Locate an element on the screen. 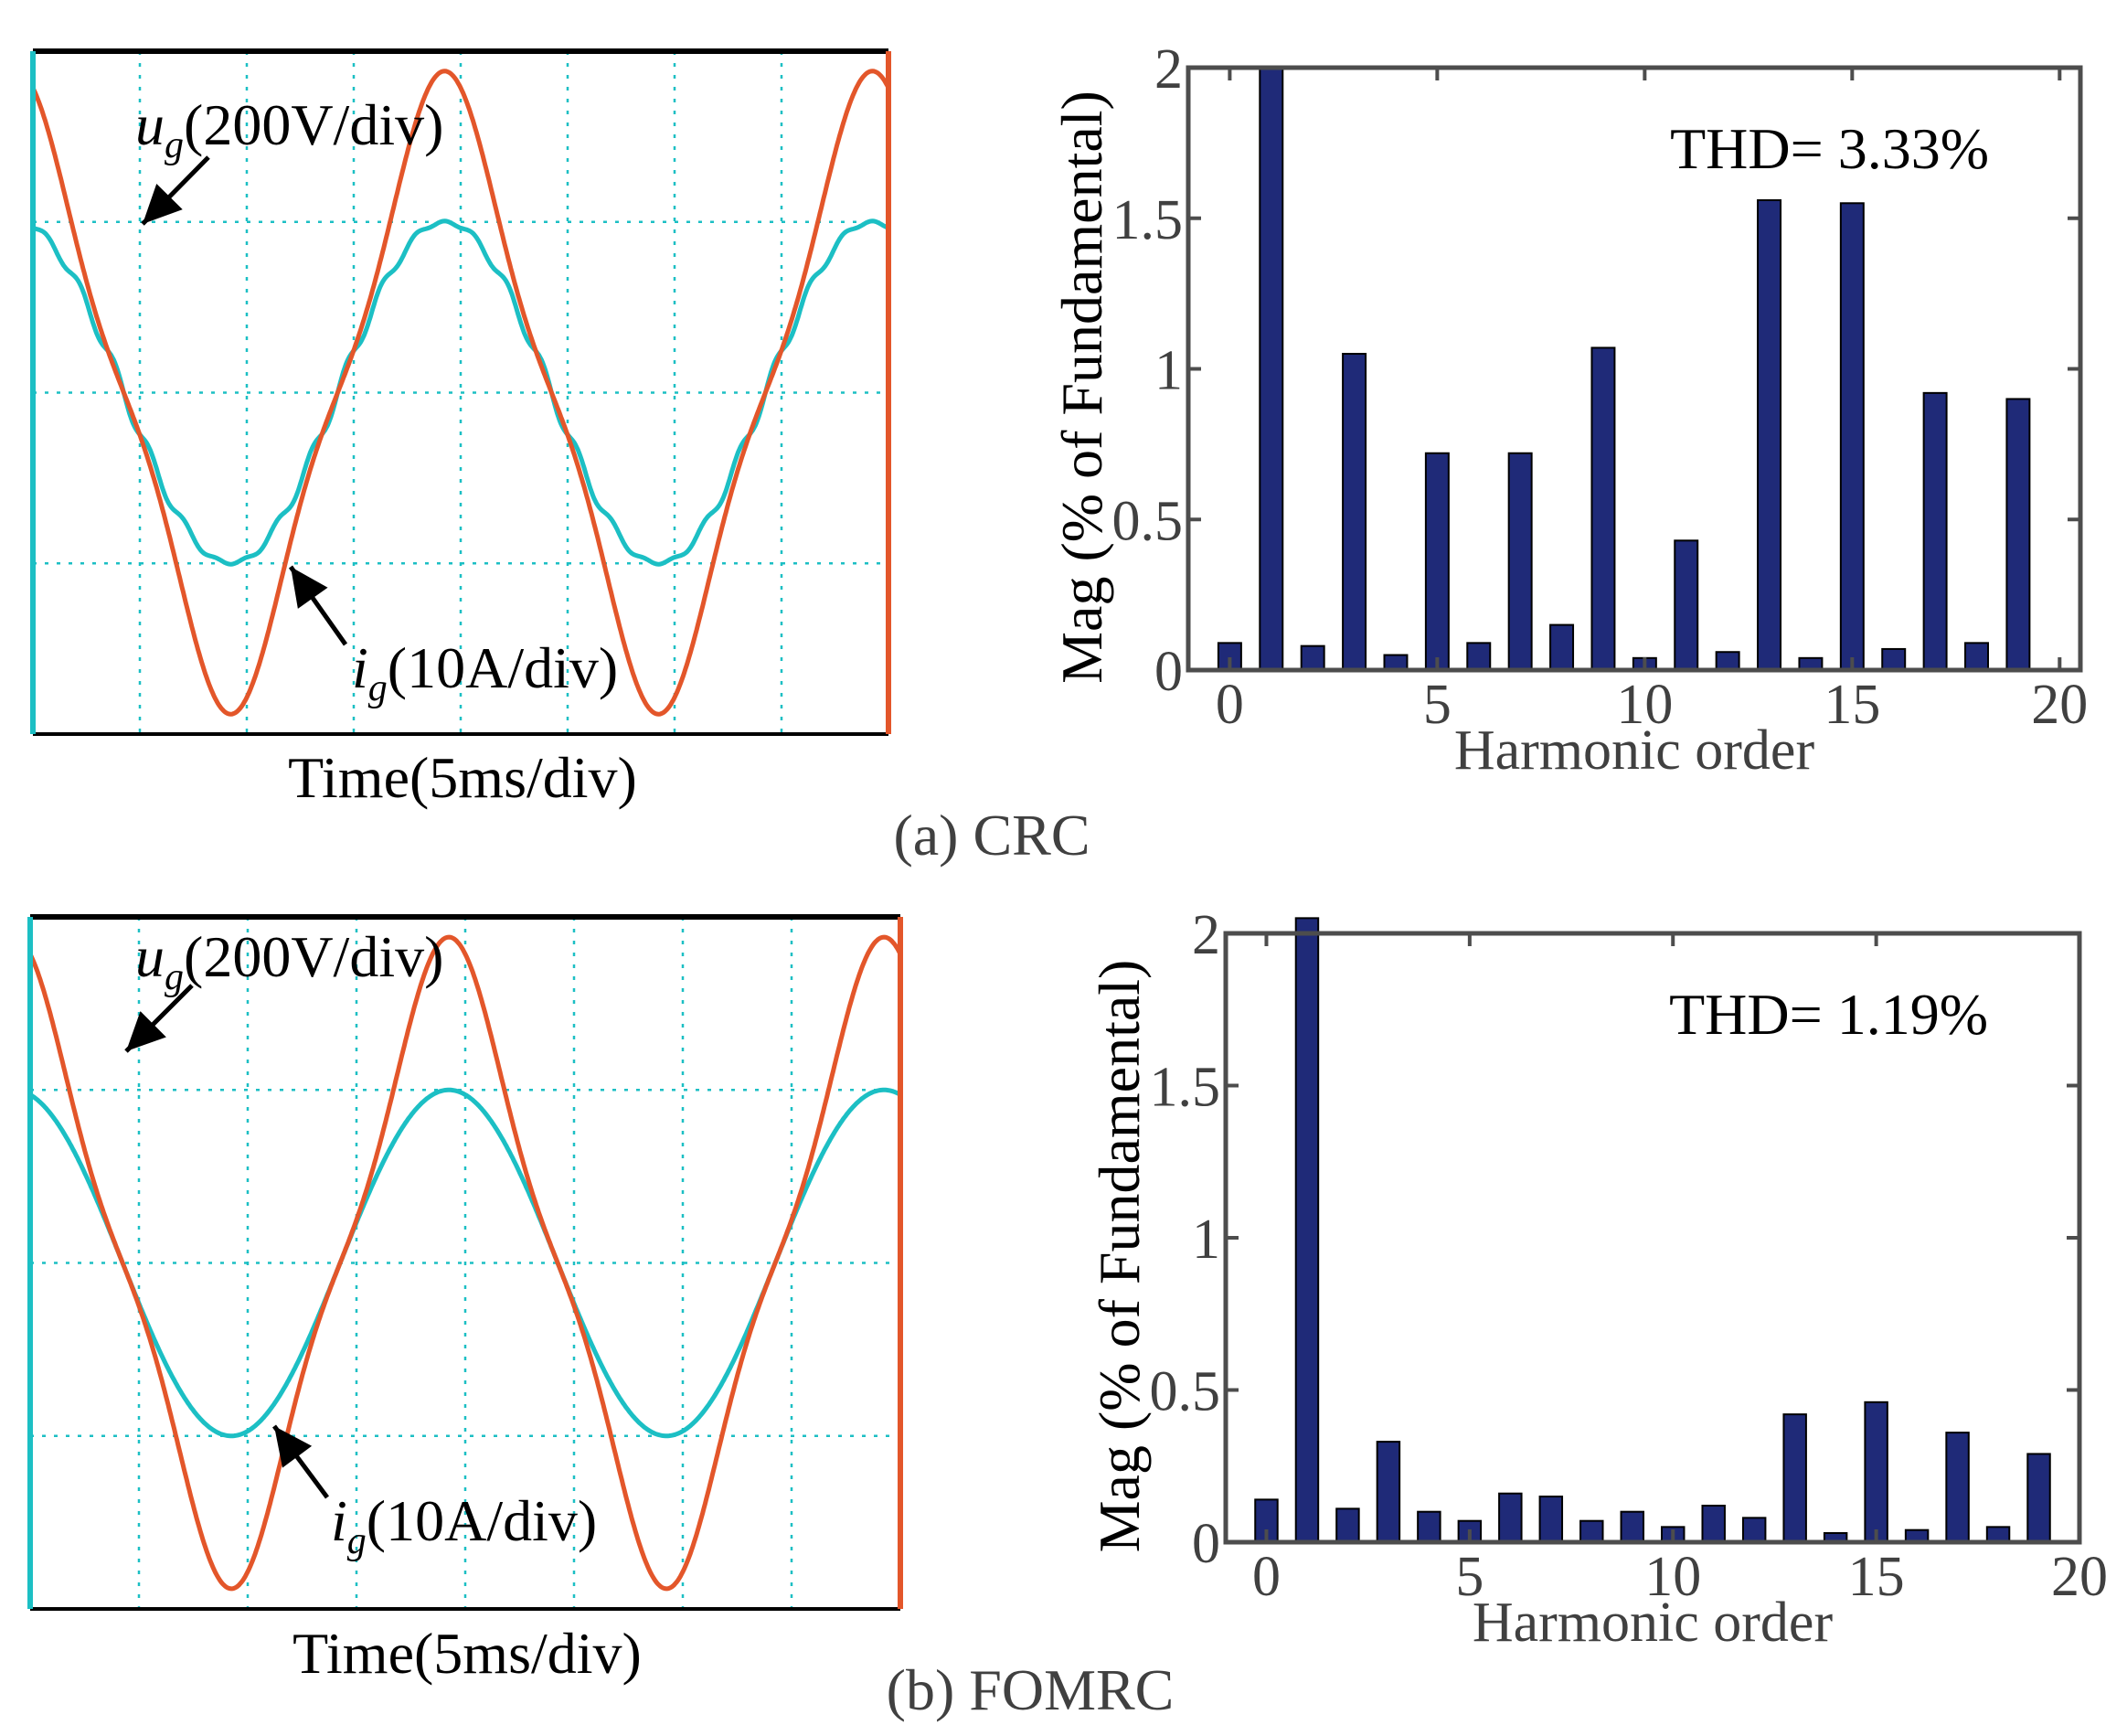  bar-h18 is located at coordinates (1976, 656).